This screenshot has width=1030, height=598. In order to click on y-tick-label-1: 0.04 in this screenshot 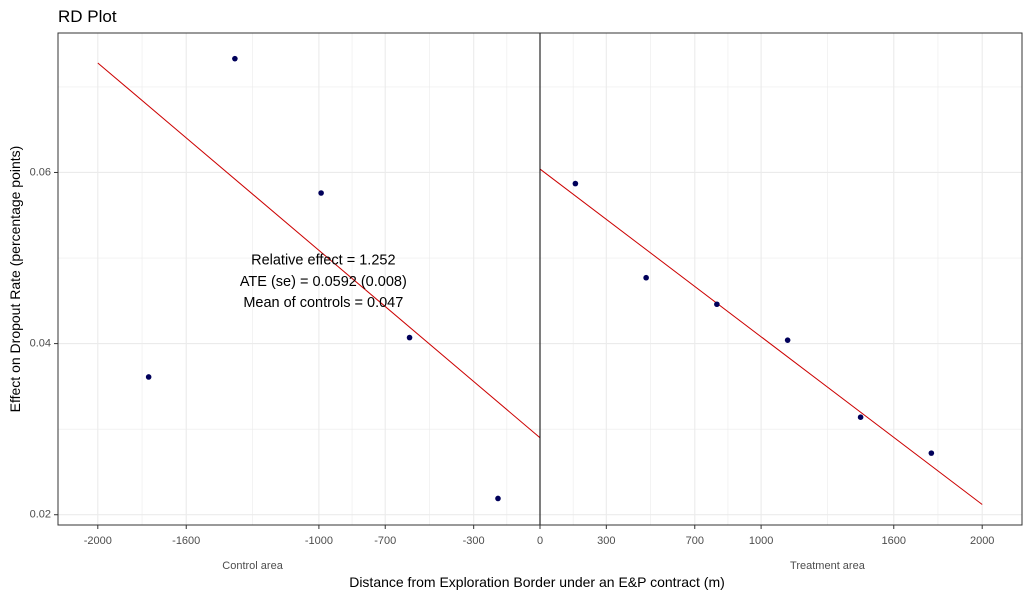, I will do `click(40, 344)`.